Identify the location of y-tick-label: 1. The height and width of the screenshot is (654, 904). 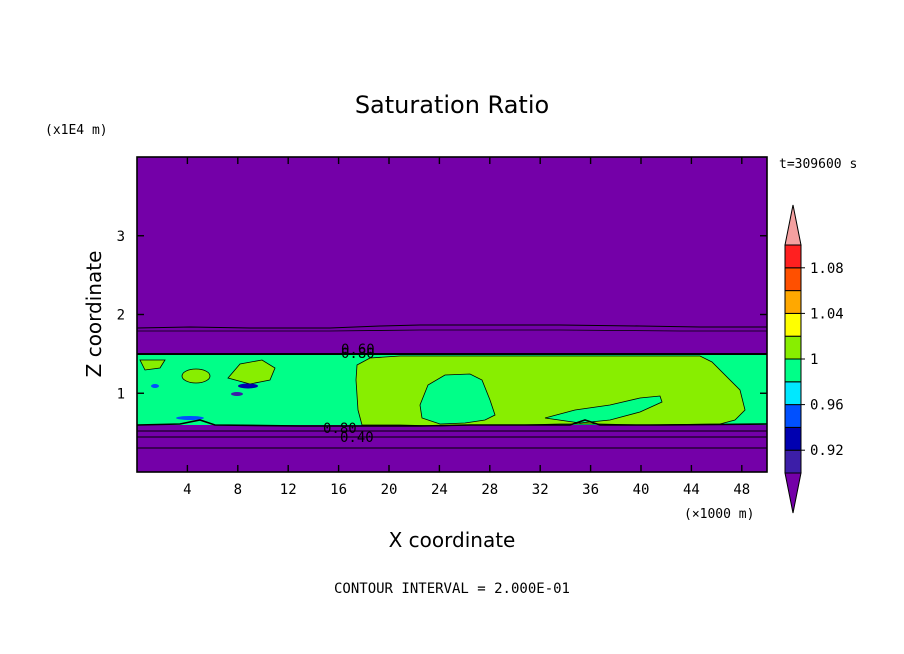
(121, 394).